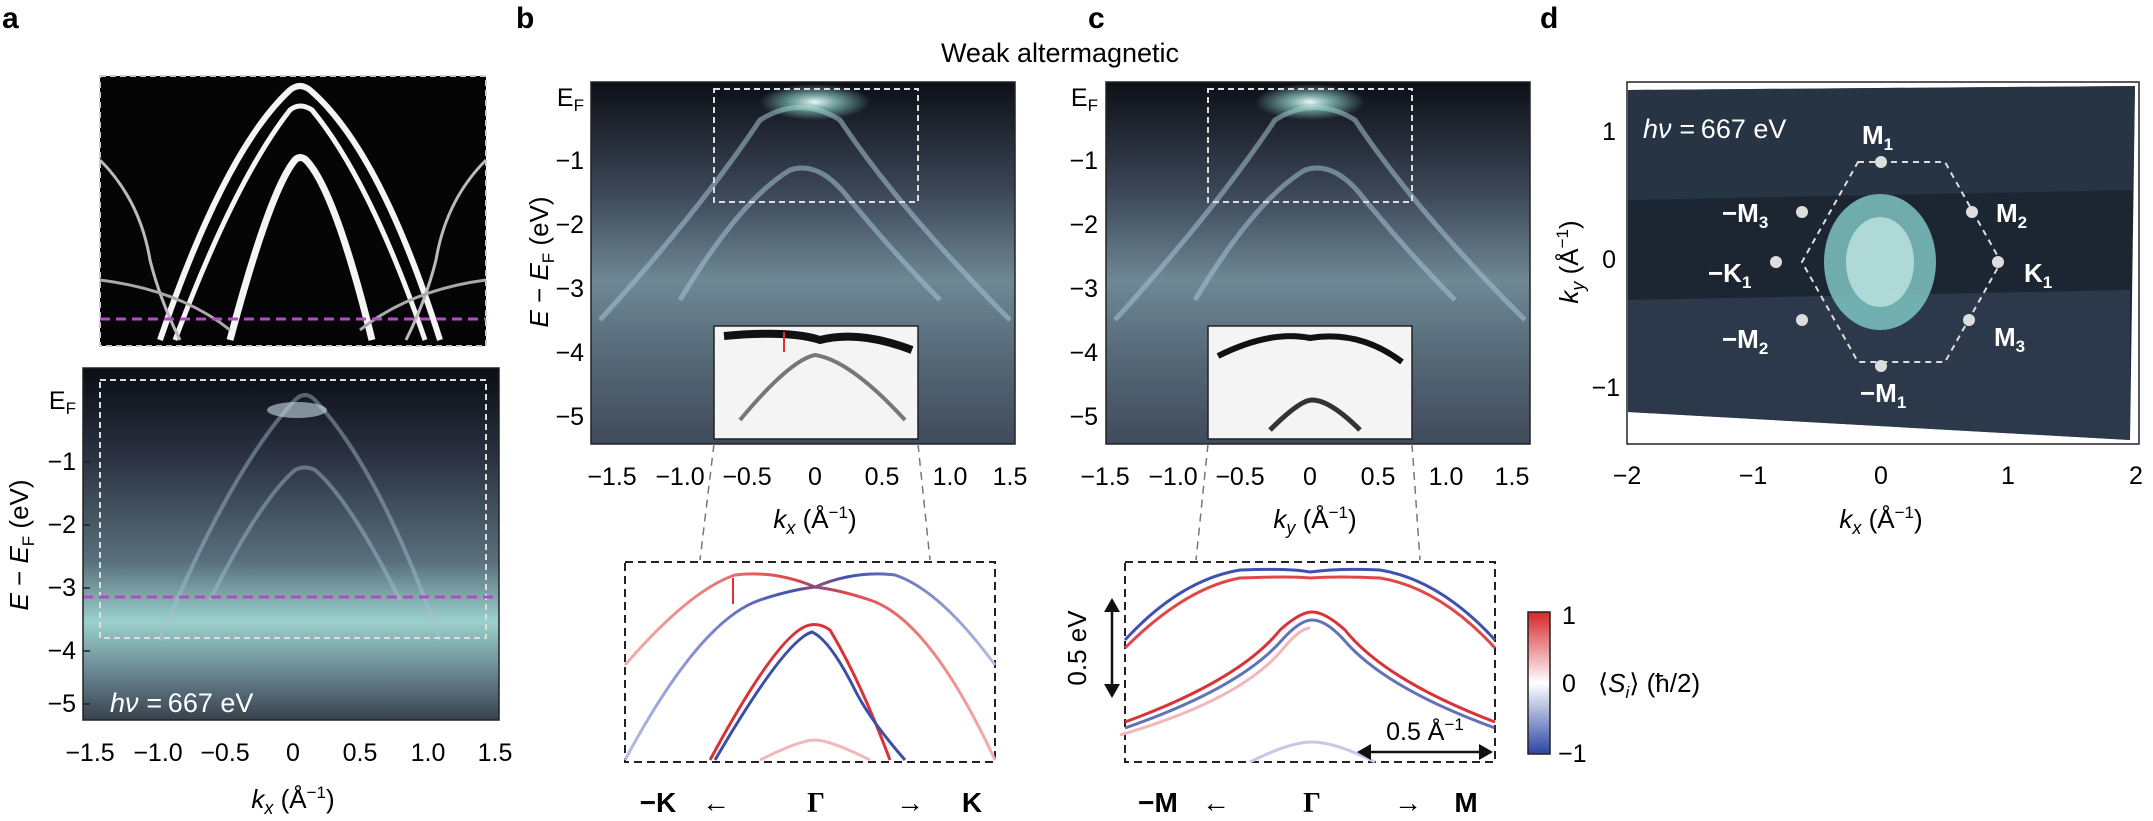 Image resolution: width=2153 pixels, height=821 pixels. Describe the element at coordinates (1549, 18) in the screenshot. I see `panel-letter-d: d` at that location.